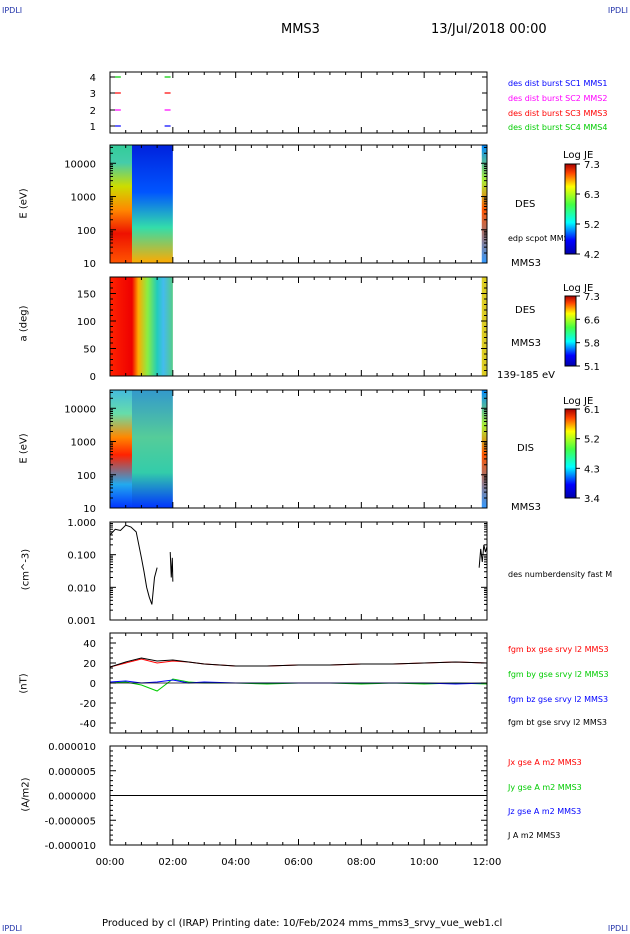 This screenshot has width=630, height=934. What do you see at coordinates (298, 862) in the screenshot?
I see `x-tick-label: 06:00` at bounding box center [298, 862].